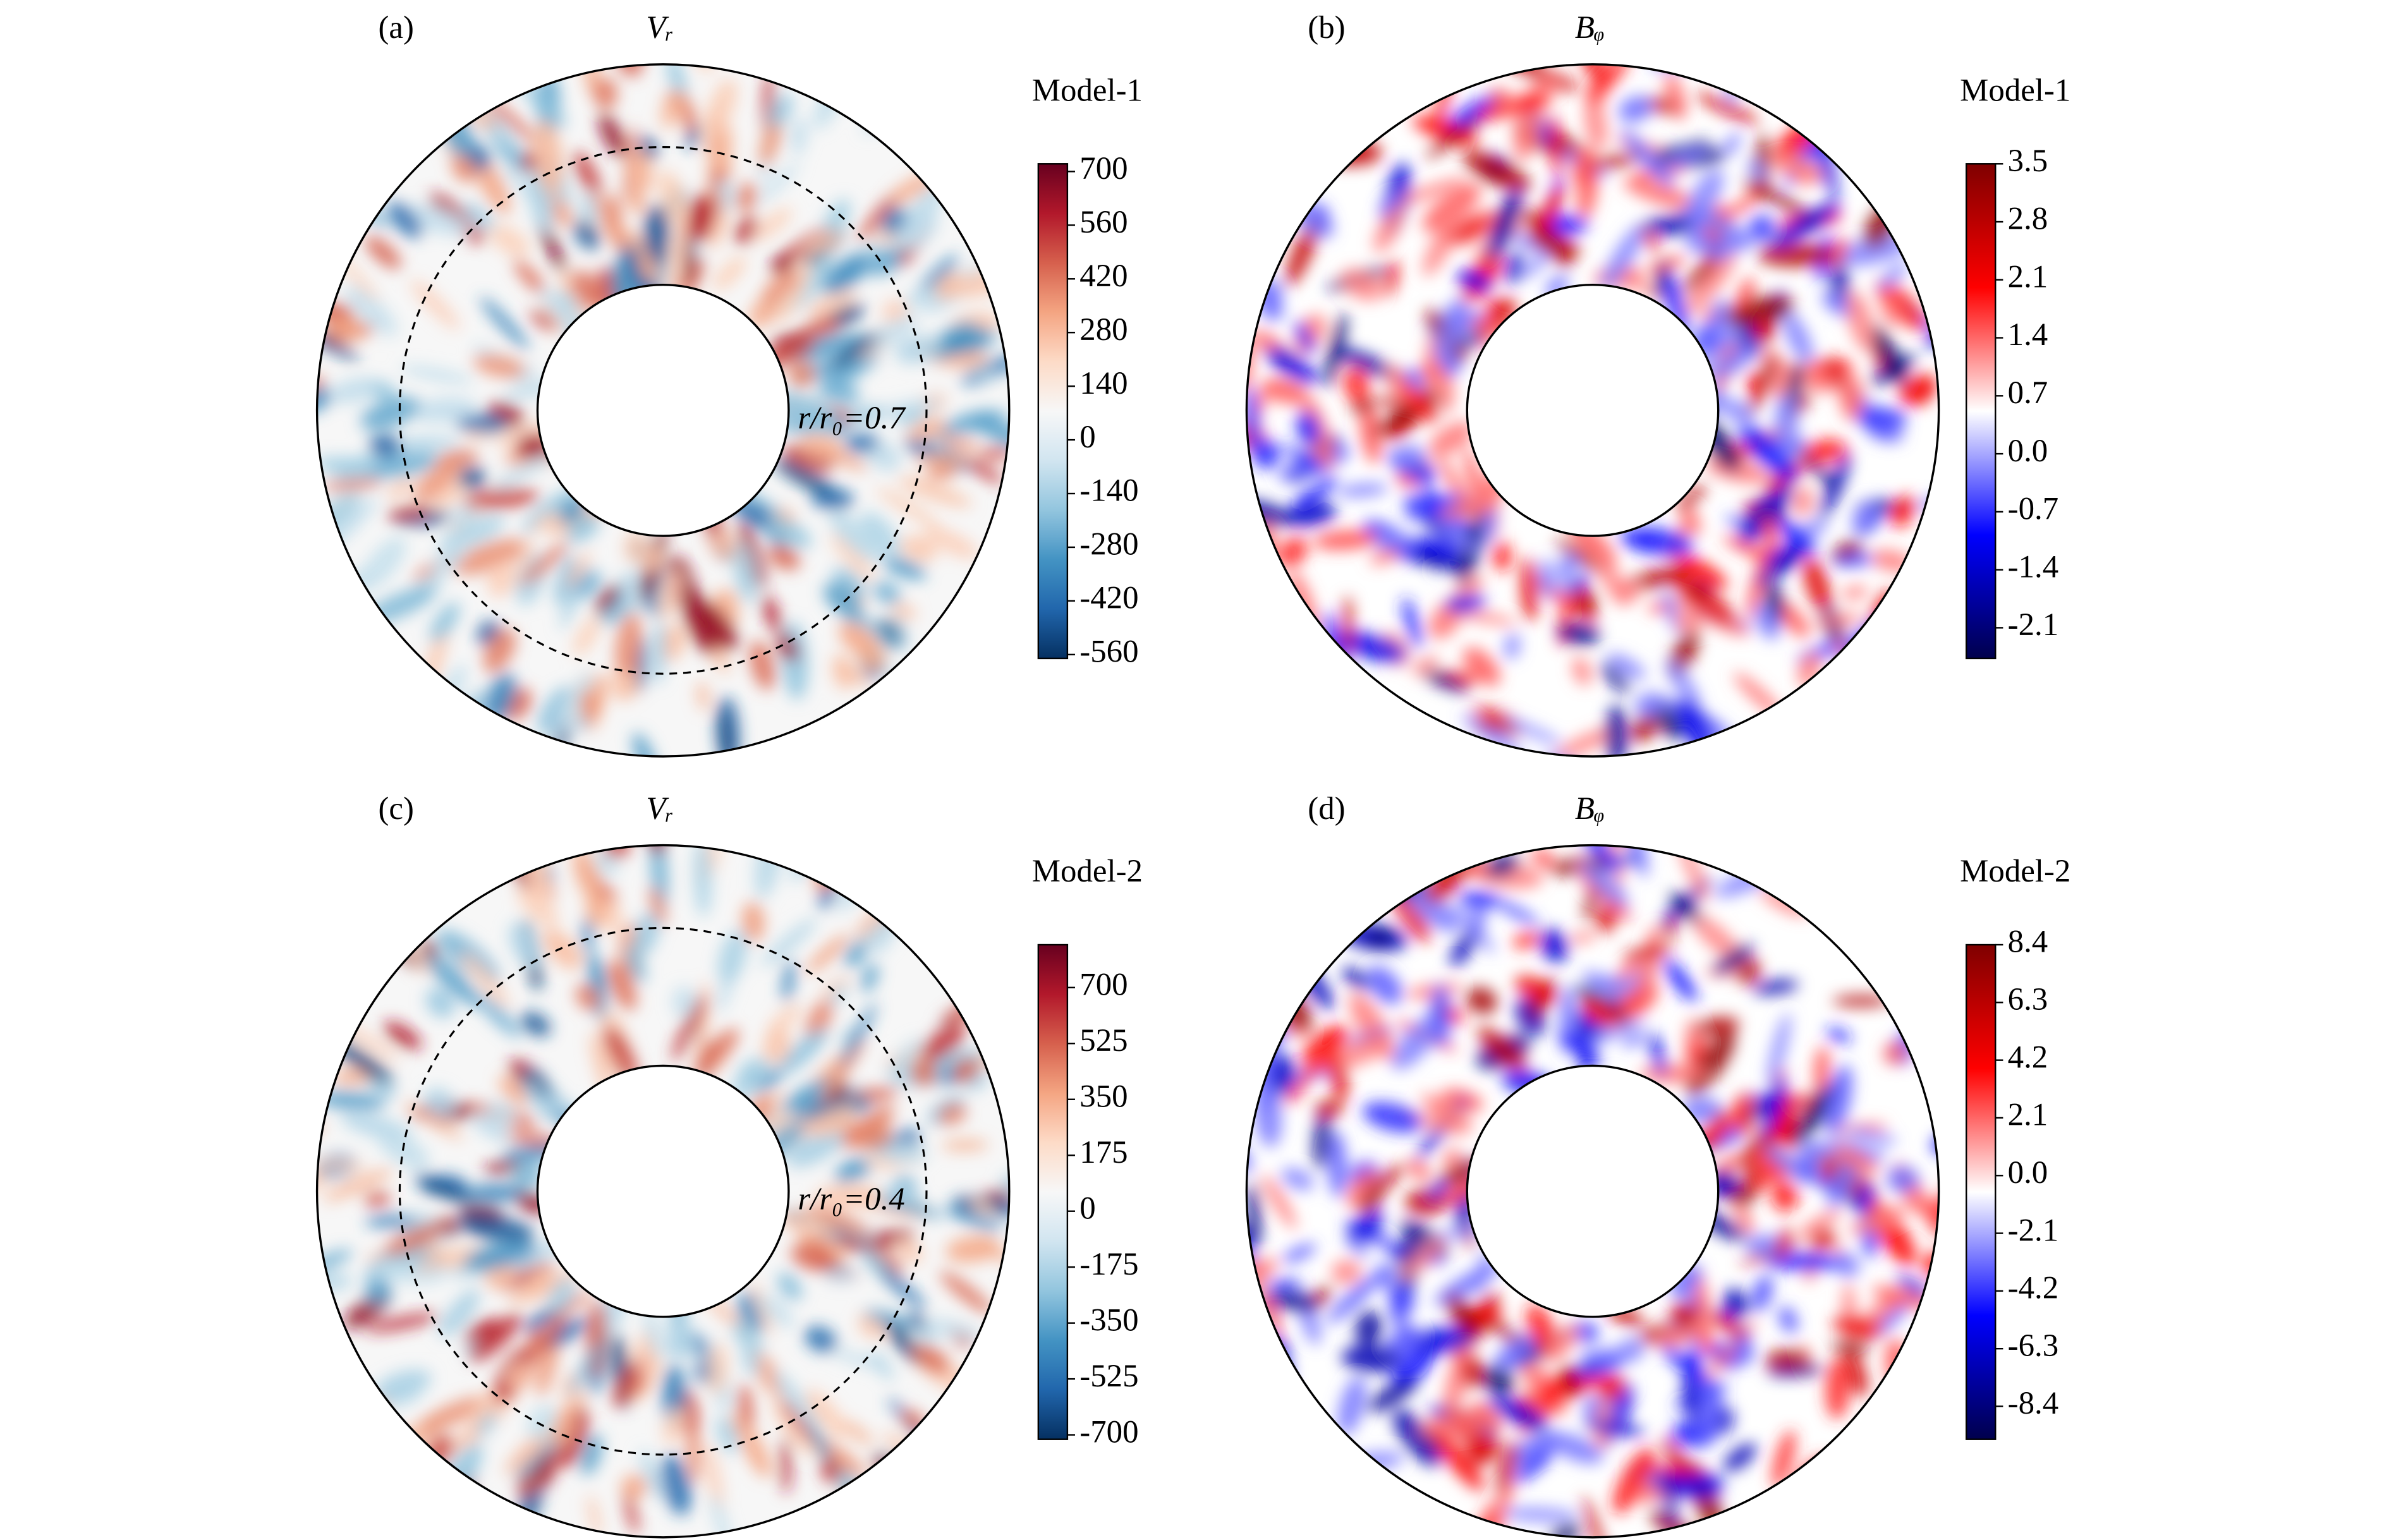 The image size is (2389, 1540). I want to click on colorbar-tick-label: -8.4, so click(2033, 1404).